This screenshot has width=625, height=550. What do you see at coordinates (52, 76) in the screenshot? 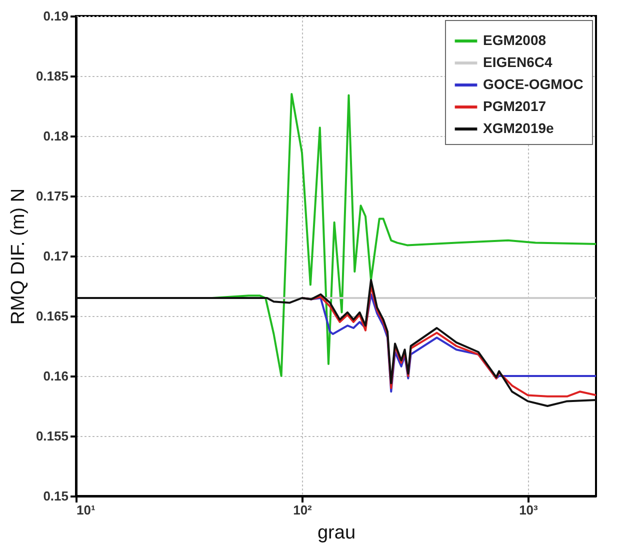
I see `y-tick-label: 0.185` at bounding box center [52, 76].